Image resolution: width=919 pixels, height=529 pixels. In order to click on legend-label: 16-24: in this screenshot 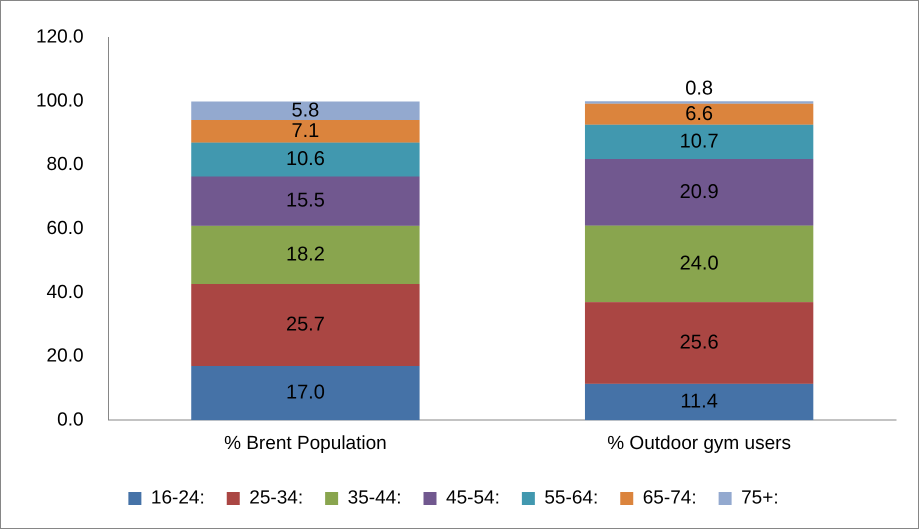, I will do `click(177, 498)`.